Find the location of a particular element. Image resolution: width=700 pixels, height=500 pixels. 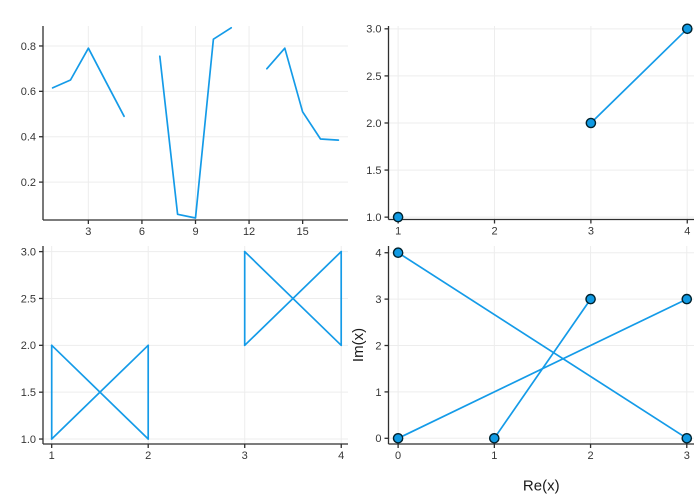

y-tick-label: 4 is located at coordinates (378, 254).